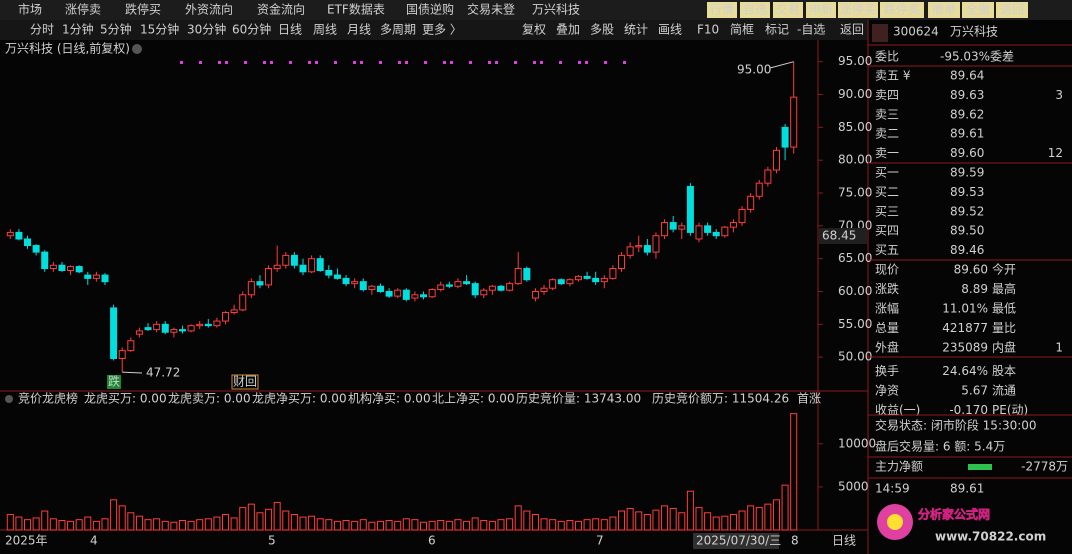 The width and height of the screenshot is (1072, 554). I want to click on period-label: 日线, so click(844, 541).